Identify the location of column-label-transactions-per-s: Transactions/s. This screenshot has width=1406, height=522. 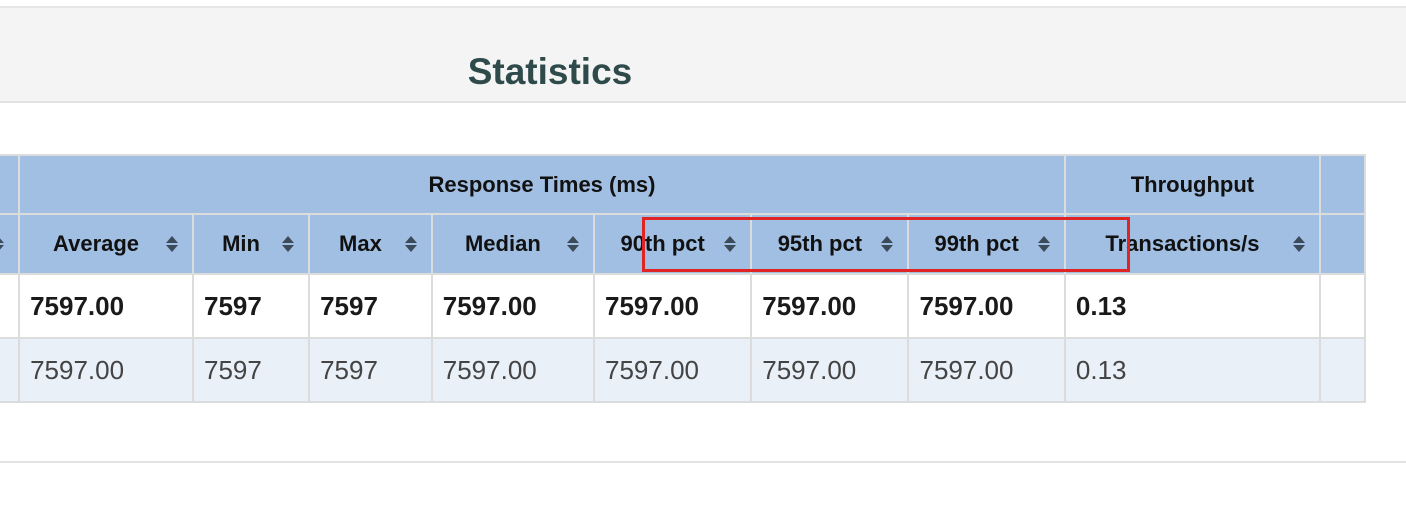
(1182, 243).